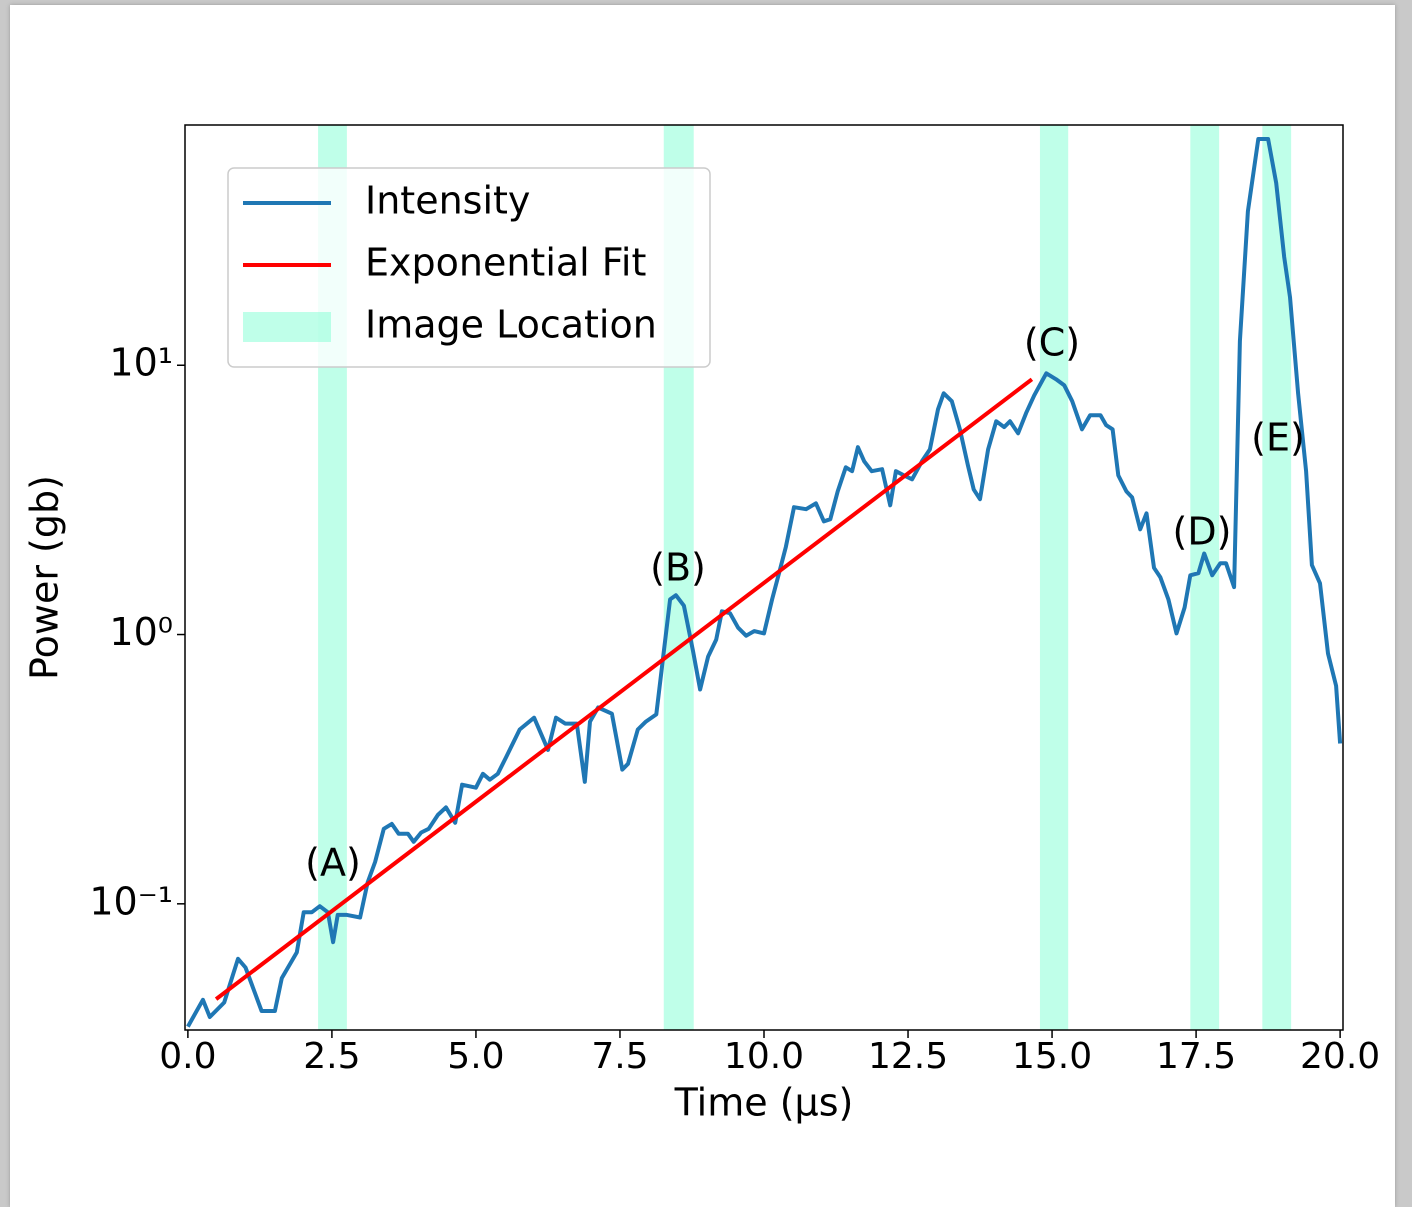 The height and width of the screenshot is (1207, 1412). What do you see at coordinates (141, 632) in the screenshot?
I see `y-tick-label: 10⁰` at bounding box center [141, 632].